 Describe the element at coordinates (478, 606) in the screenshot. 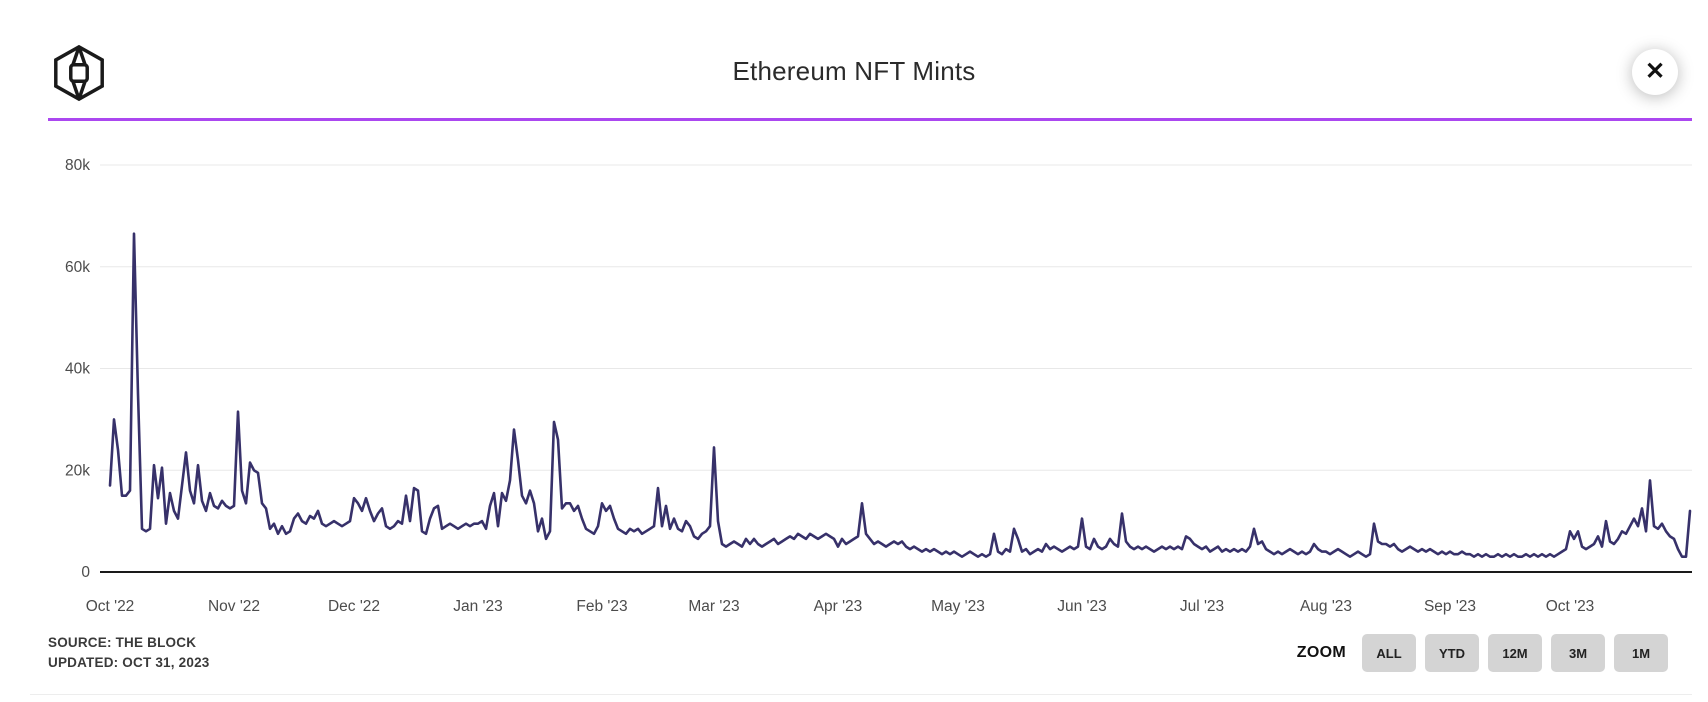

I see `x-axis-month-label: Jan '23` at that location.